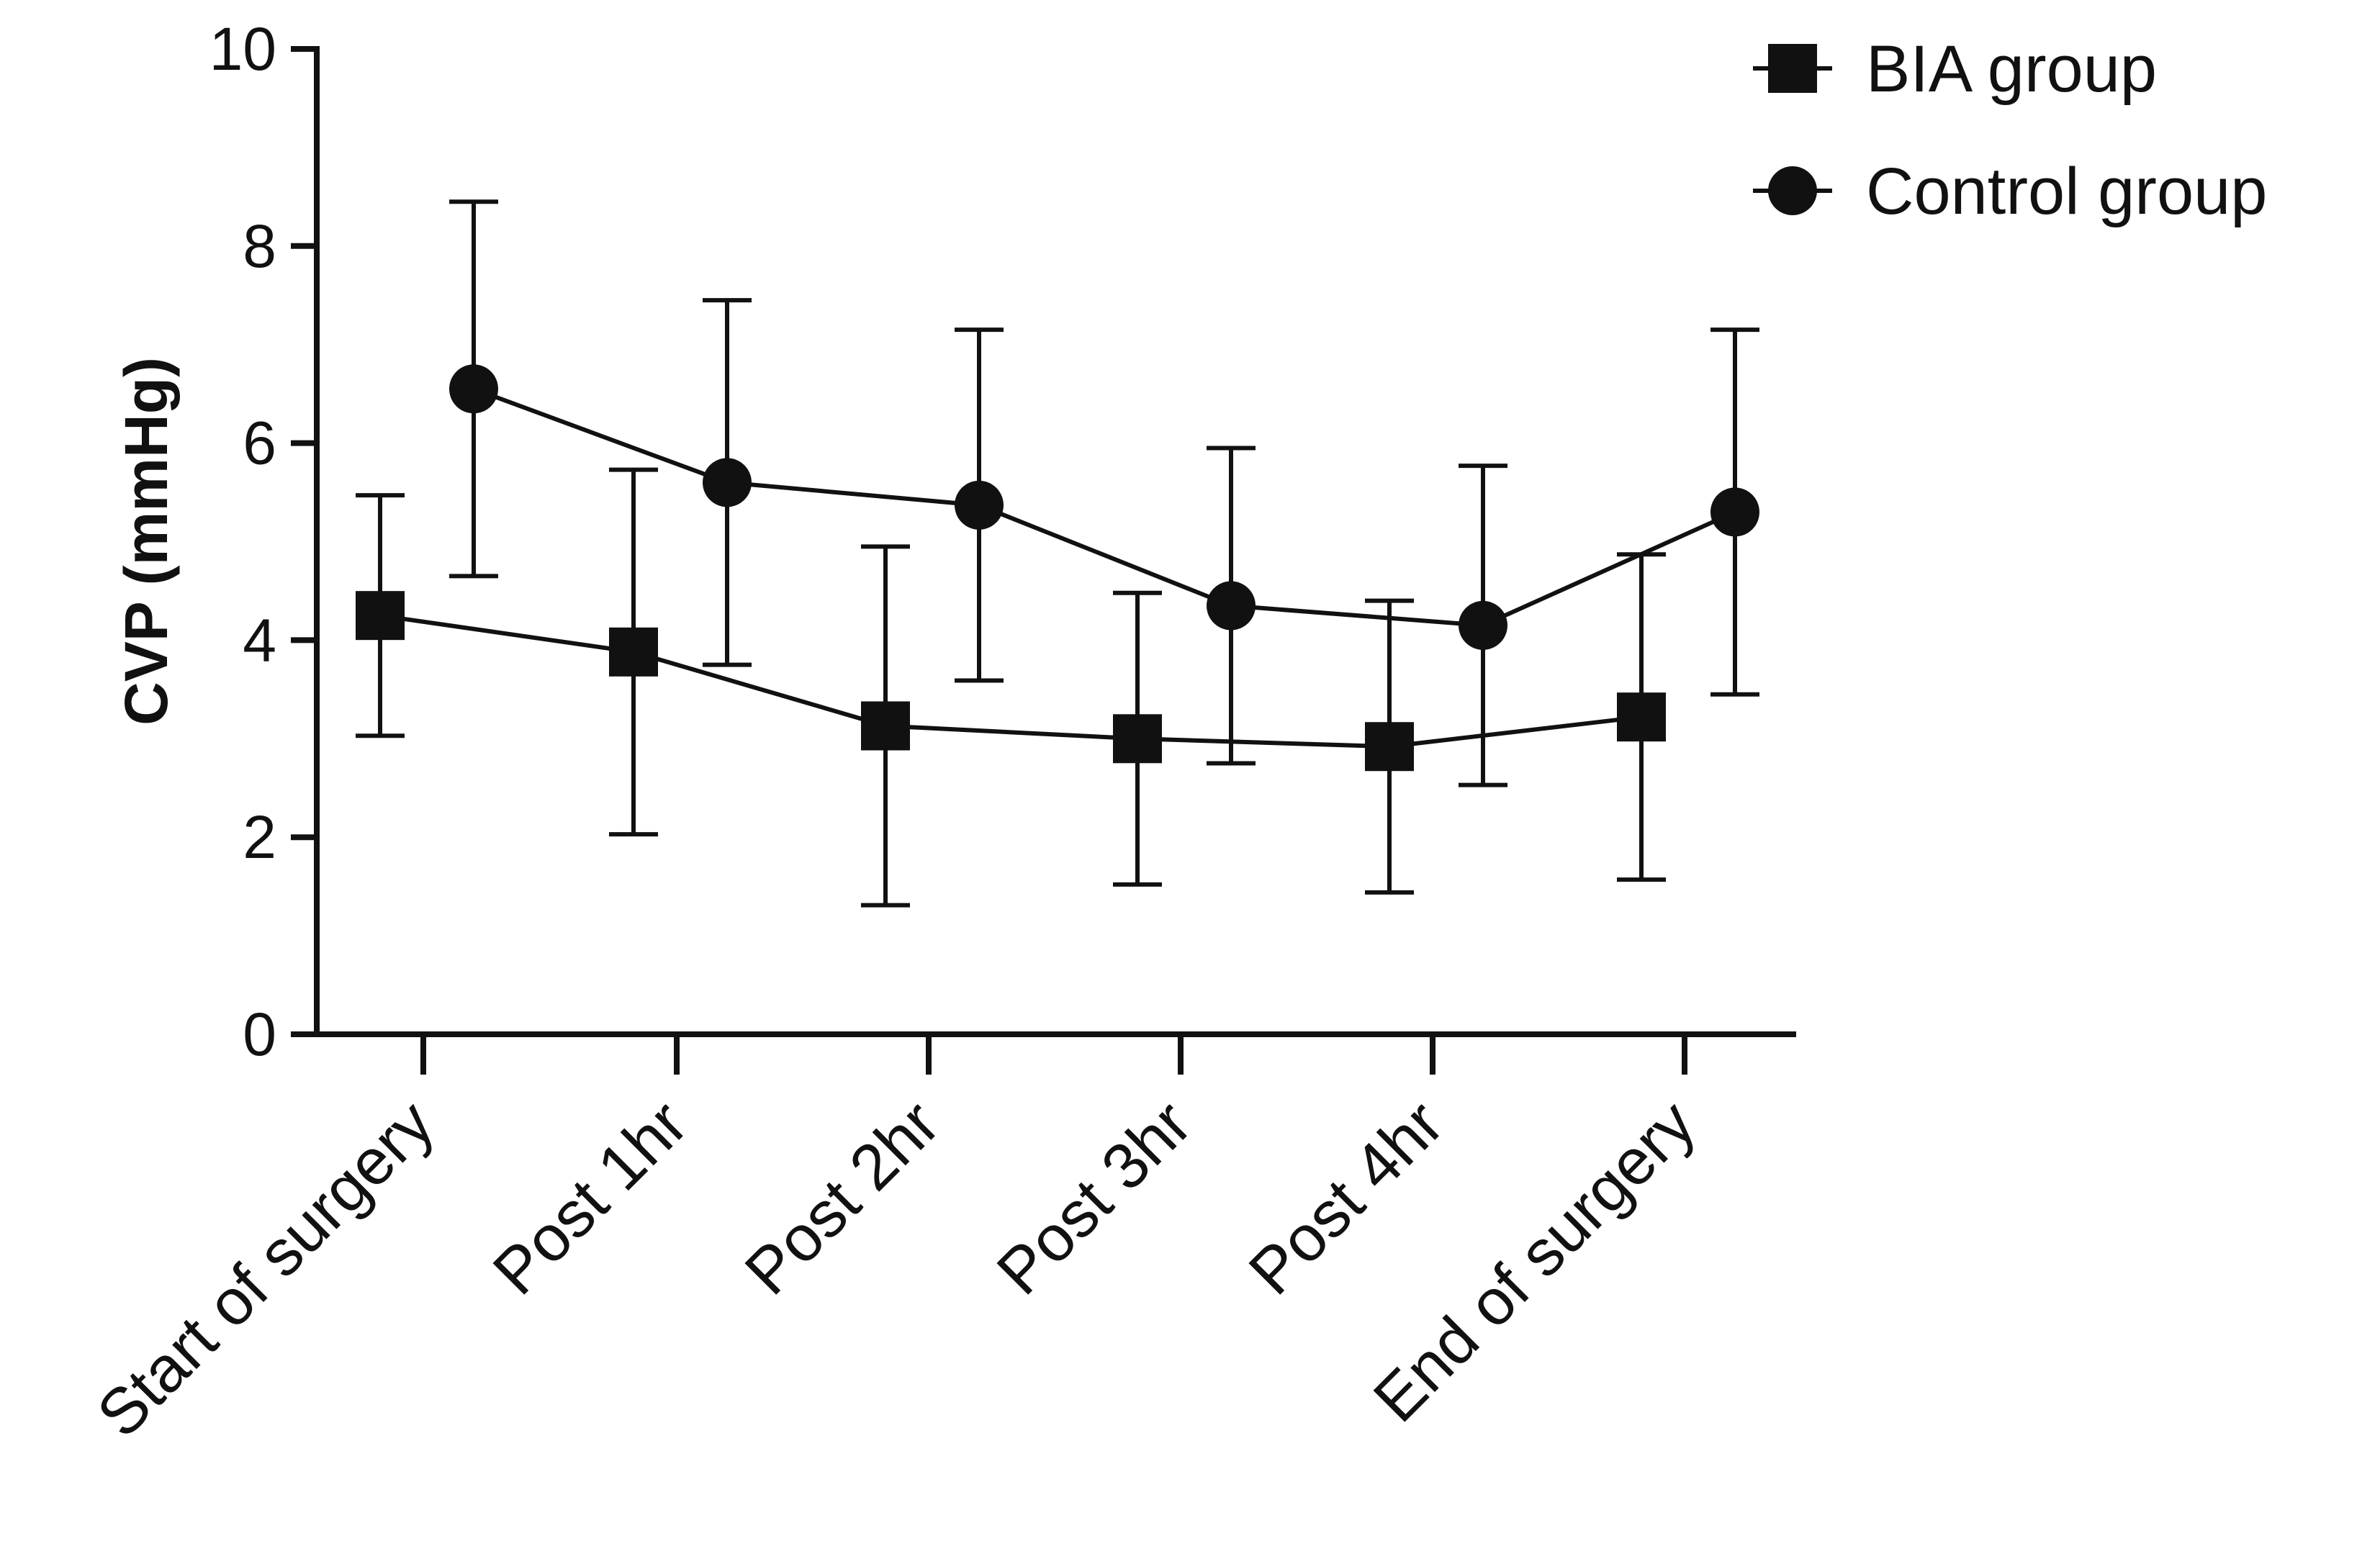 Image resolution: width=2380 pixels, height=1559 pixels. I want to click on y-tick-label: 10, so click(242, 49).